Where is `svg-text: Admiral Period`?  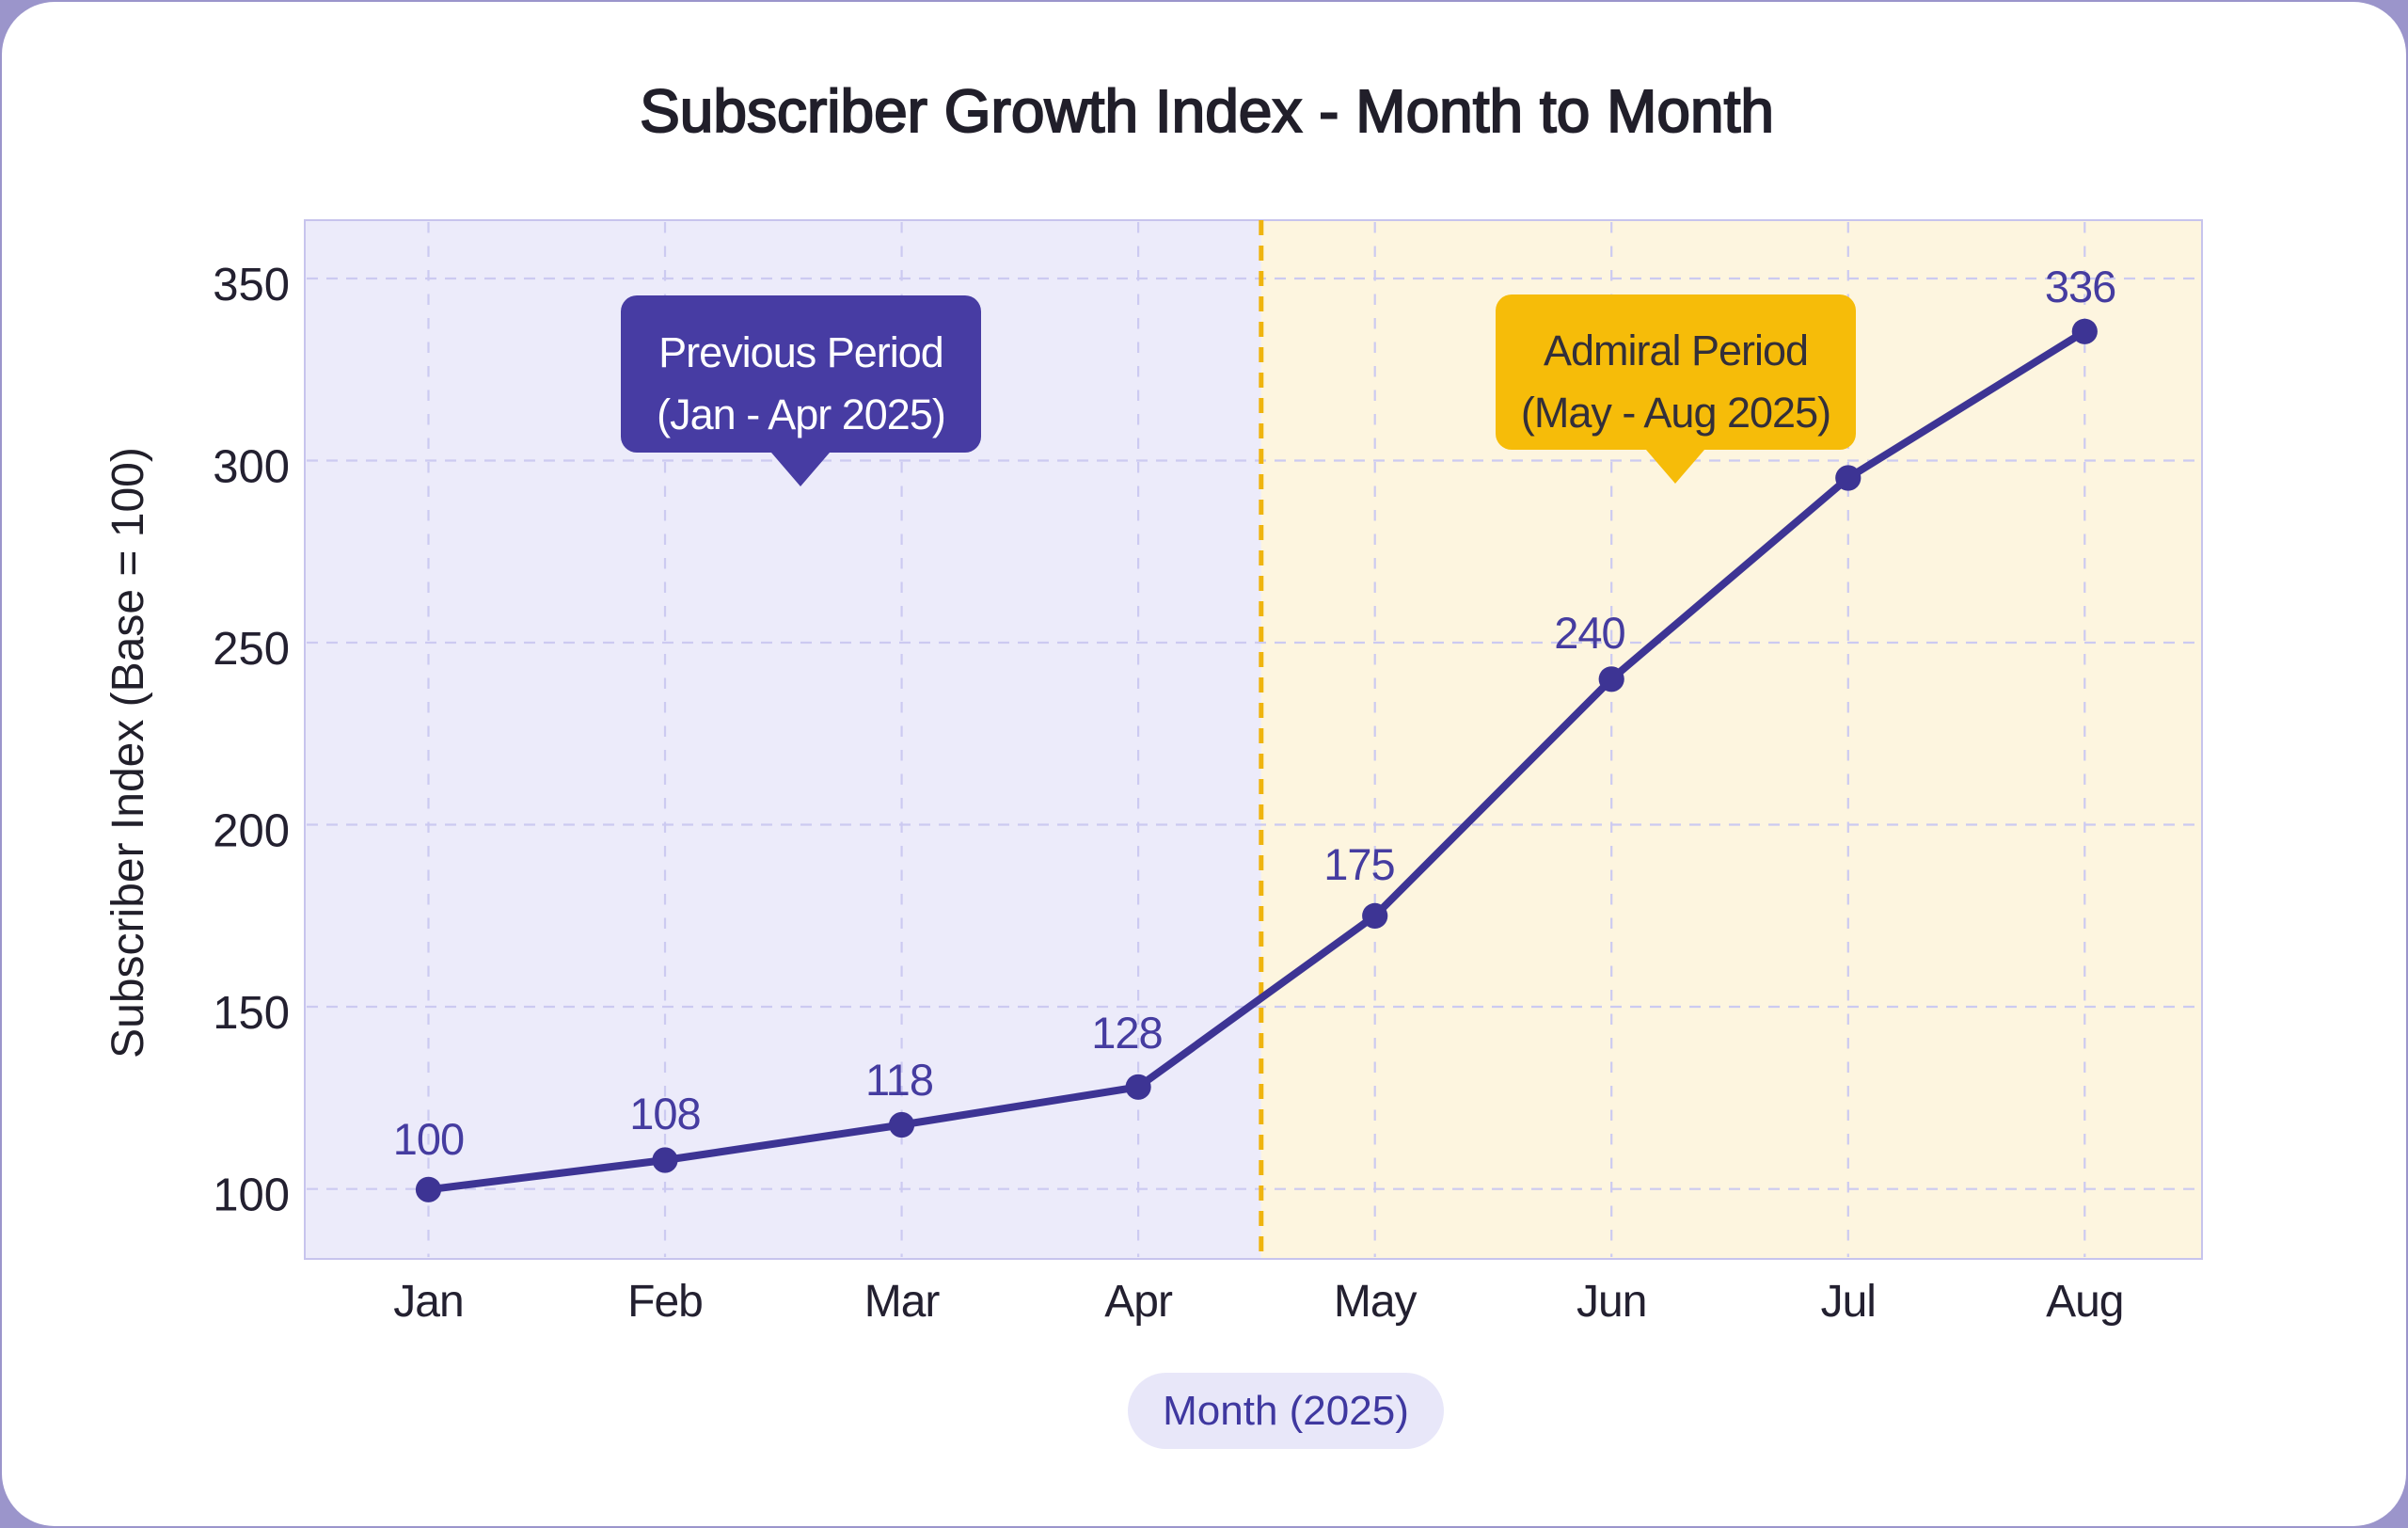
svg-text: Admiral Period is located at coordinates (1676, 350).